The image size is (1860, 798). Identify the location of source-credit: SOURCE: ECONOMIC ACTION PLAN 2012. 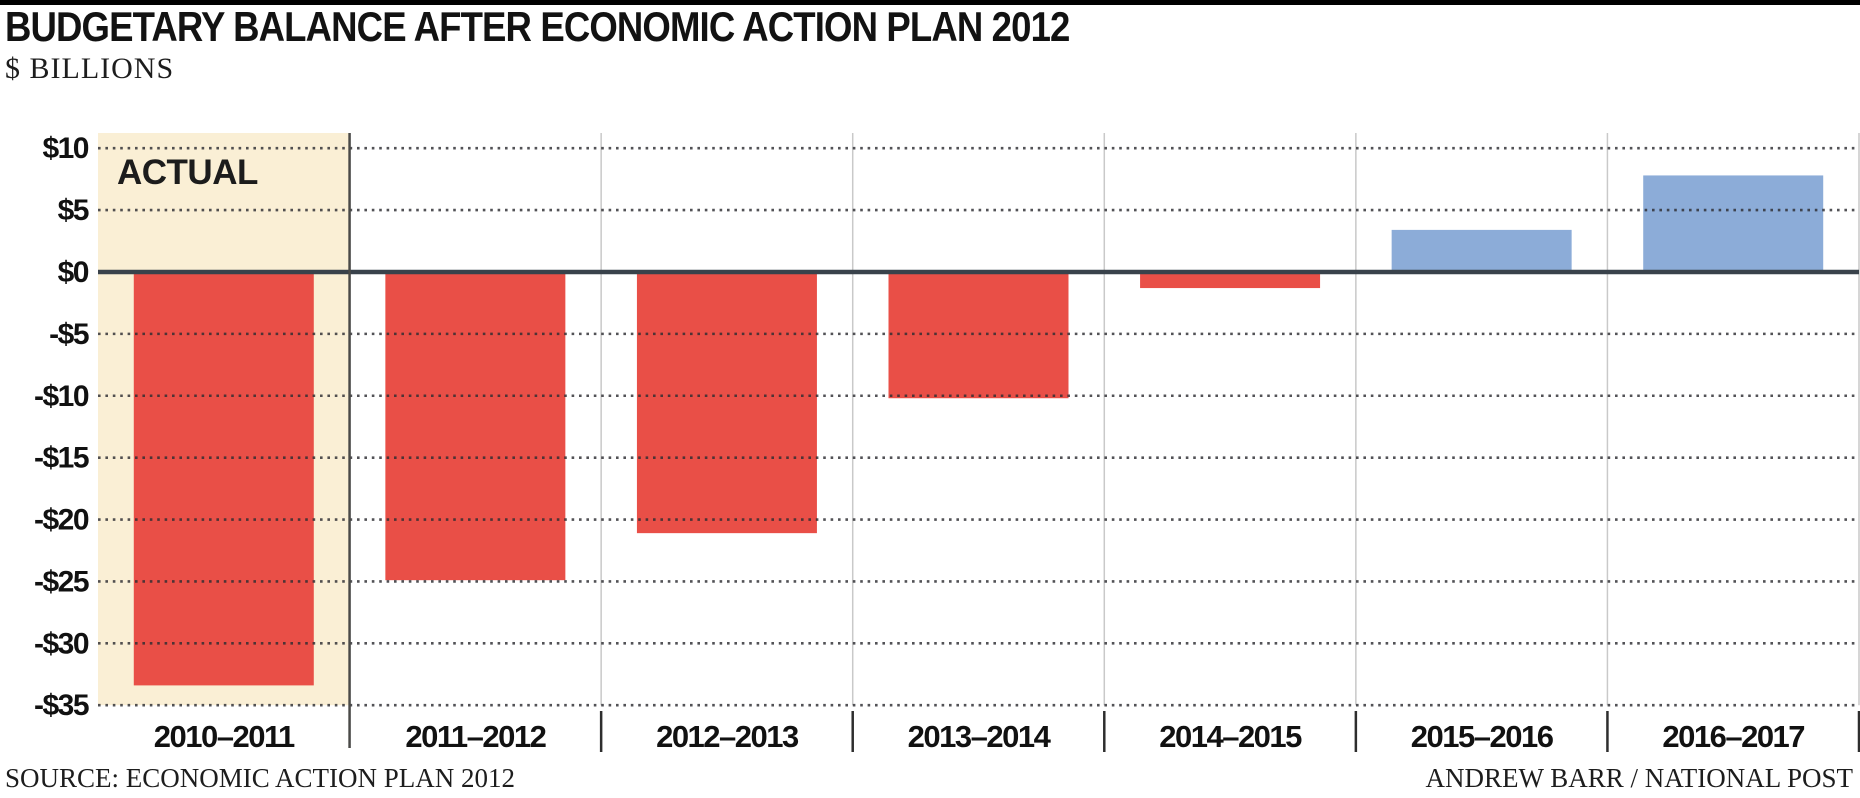
(260, 778).